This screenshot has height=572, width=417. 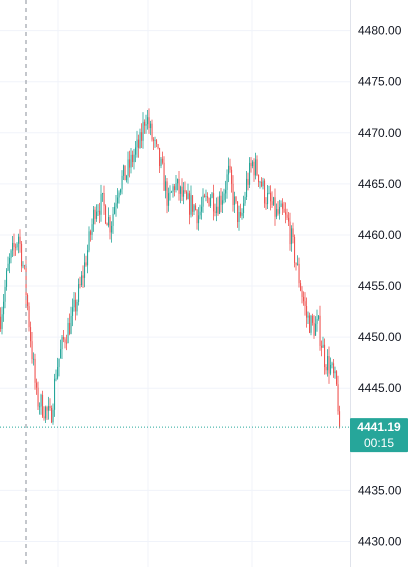 I want to click on last-price-label-bg, so click(x=379, y=435).